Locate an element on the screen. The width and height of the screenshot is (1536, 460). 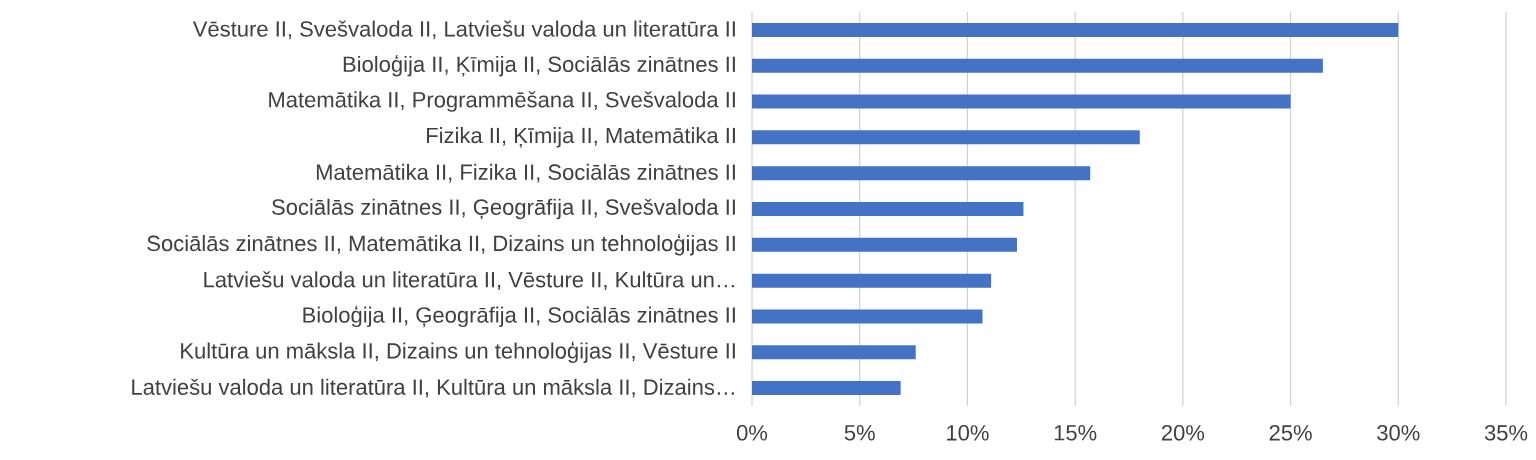
x-tick-label: 15% is located at coordinates (1075, 433).